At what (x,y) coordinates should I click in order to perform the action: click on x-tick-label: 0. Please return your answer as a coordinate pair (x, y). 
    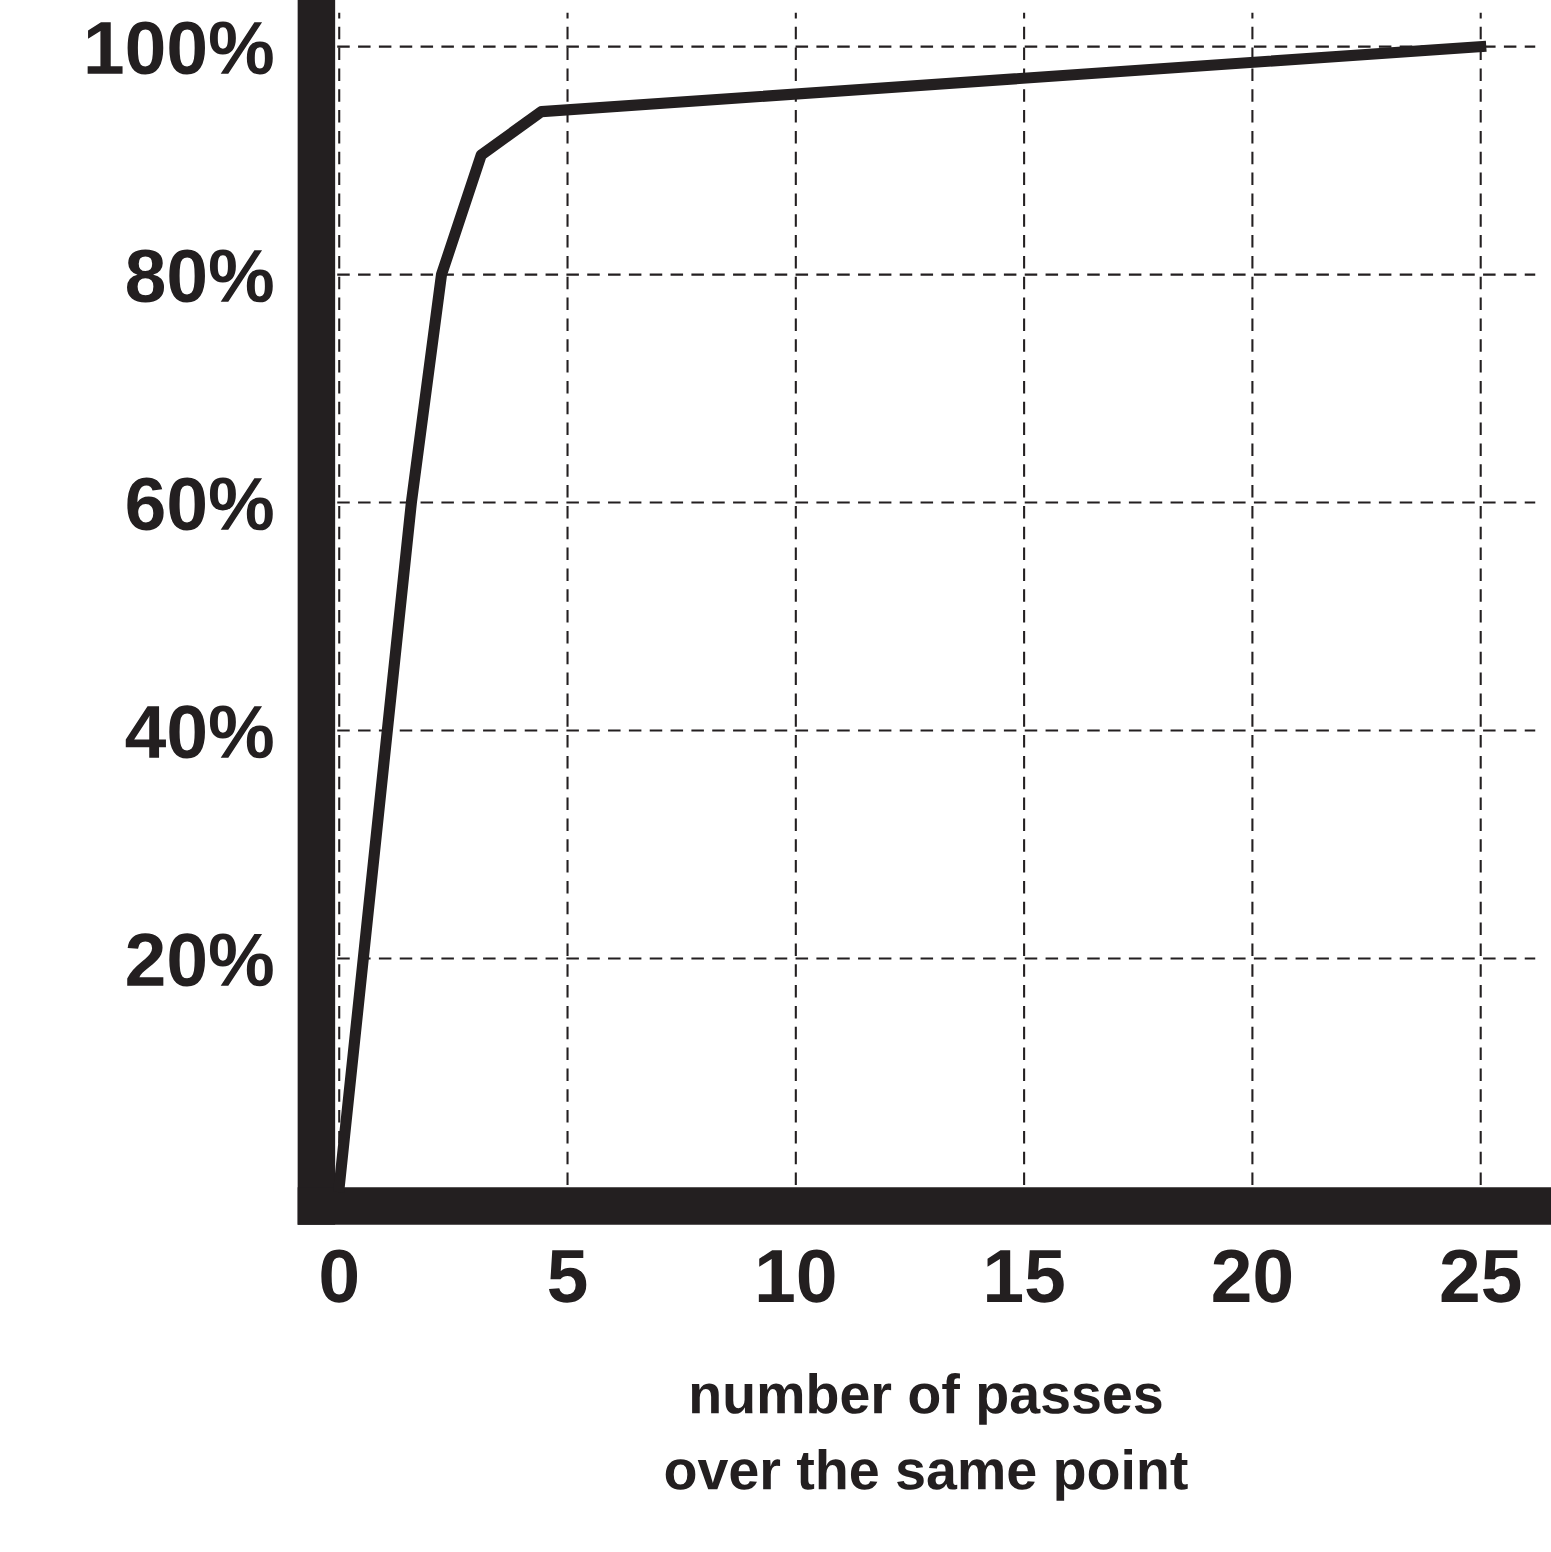
    Looking at the image, I should click on (339, 1276).